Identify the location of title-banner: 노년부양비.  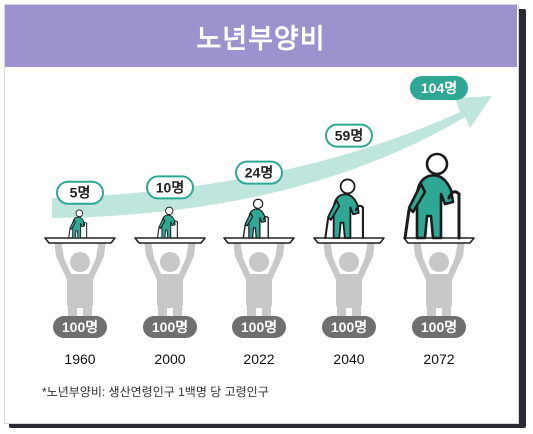
(261, 36).